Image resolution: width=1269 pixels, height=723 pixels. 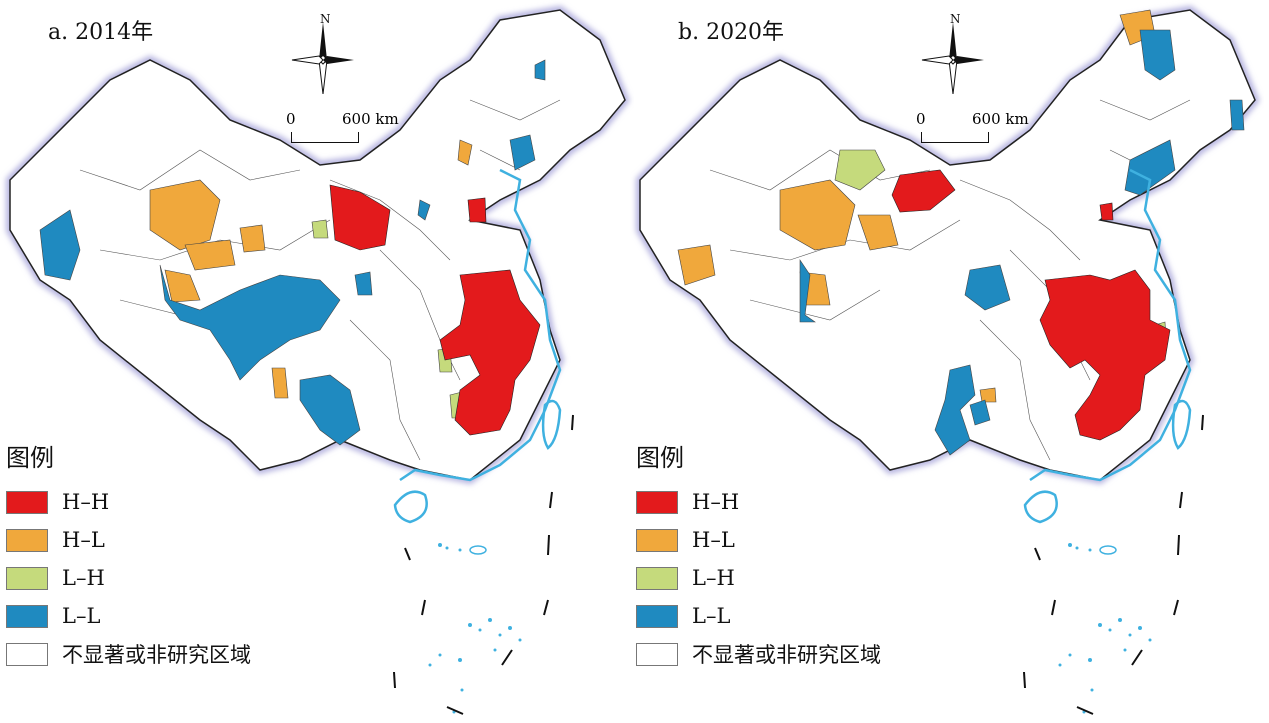 I want to click on panel-title: a. 2014年, so click(x=101, y=32).